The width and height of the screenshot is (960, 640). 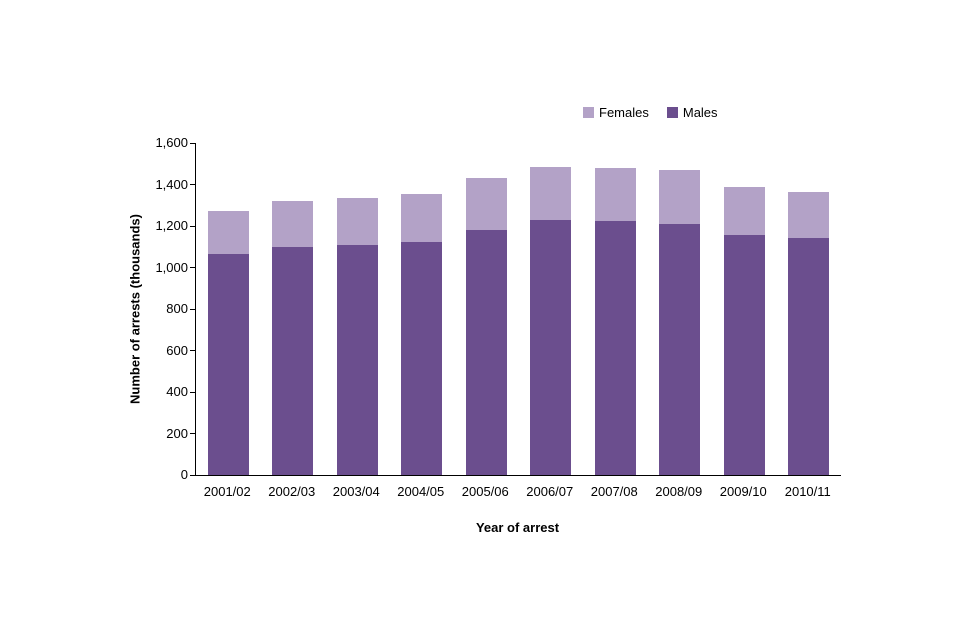 What do you see at coordinates (807, 491) in the screenshot?
I see `x-tick-label: 2010/11` at bounding box center [807, 491].